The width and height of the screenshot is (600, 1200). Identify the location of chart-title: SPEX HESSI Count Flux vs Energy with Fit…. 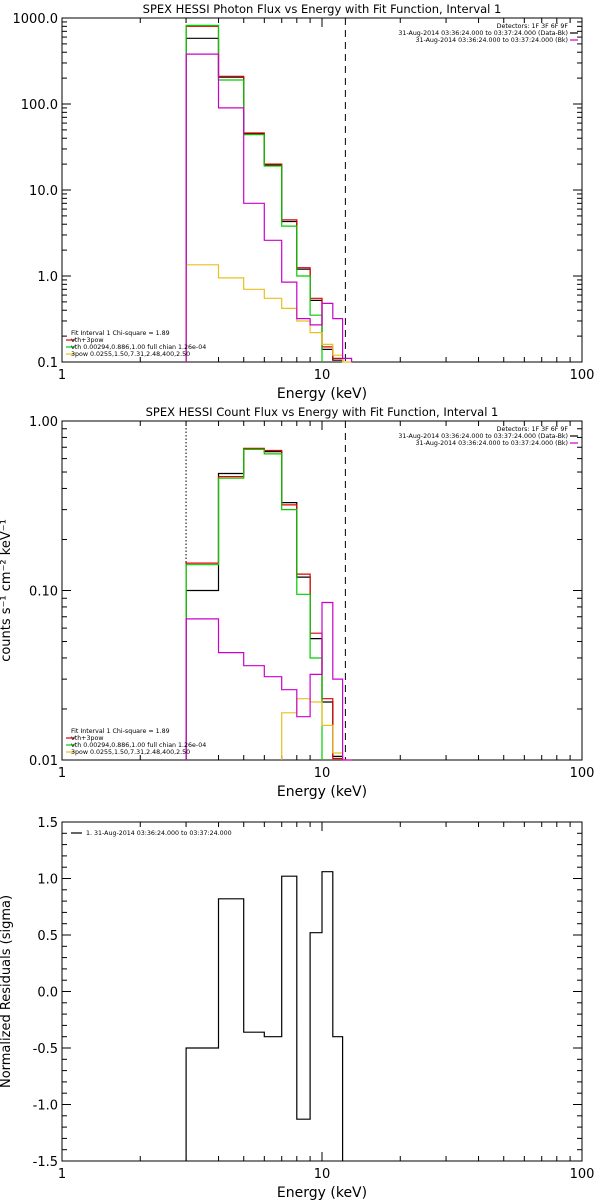
(322, 412).